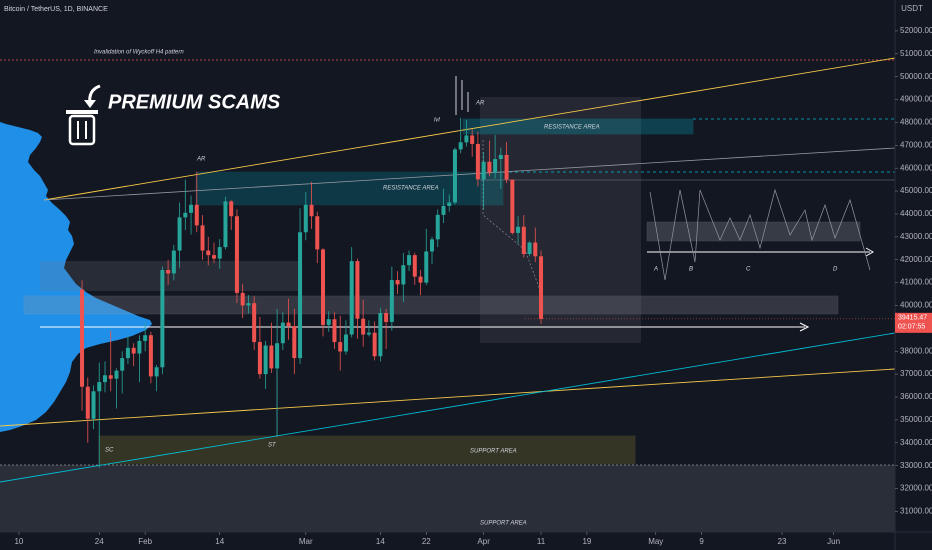 The image size is (932, 550). I want to click on y-tick-label: 44000.00, so click(916, 213).